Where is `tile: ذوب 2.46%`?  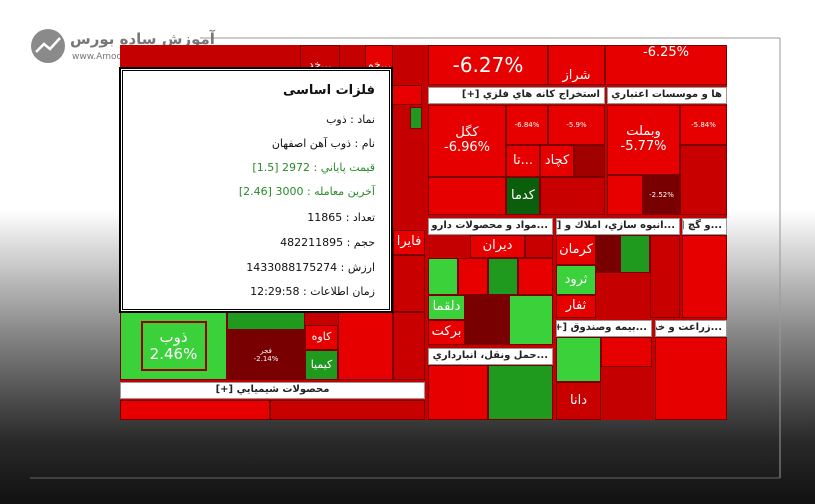
tile: ذوب 2.46% is located at coordinates (173, 346).